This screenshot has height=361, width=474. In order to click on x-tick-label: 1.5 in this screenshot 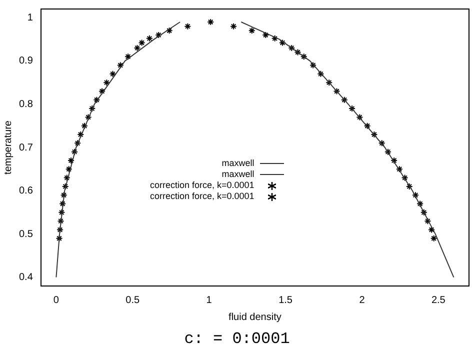, I will do `click(285, 300)`.